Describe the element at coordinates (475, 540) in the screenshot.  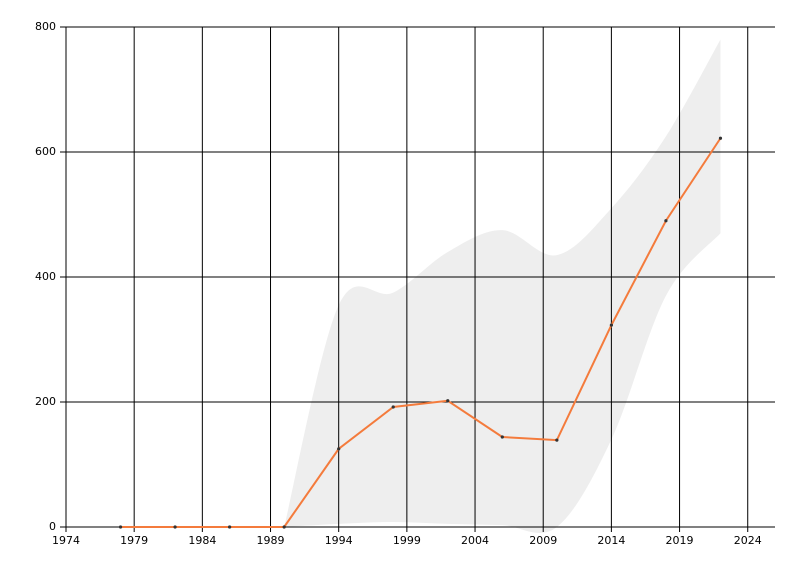
I see `x-tick-label: 2004` at that location.